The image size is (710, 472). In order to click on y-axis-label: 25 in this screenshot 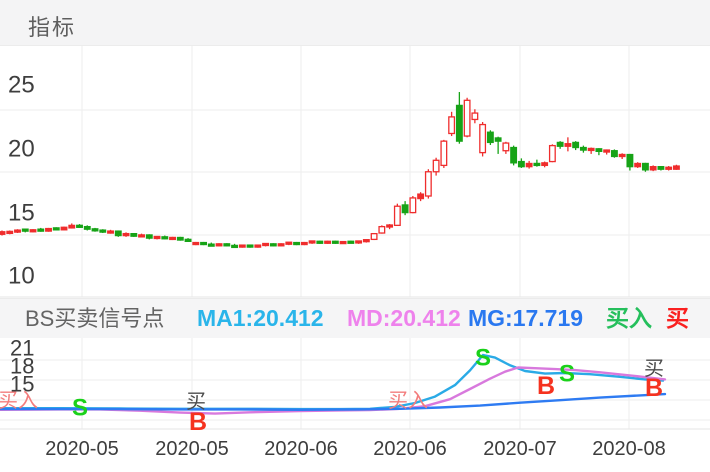, I will do `click(21, 85)`.